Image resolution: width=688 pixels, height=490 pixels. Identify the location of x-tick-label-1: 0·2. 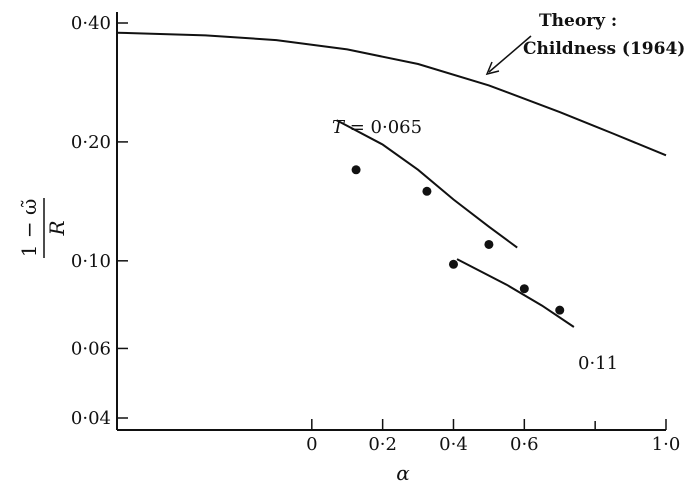
(382, 444).